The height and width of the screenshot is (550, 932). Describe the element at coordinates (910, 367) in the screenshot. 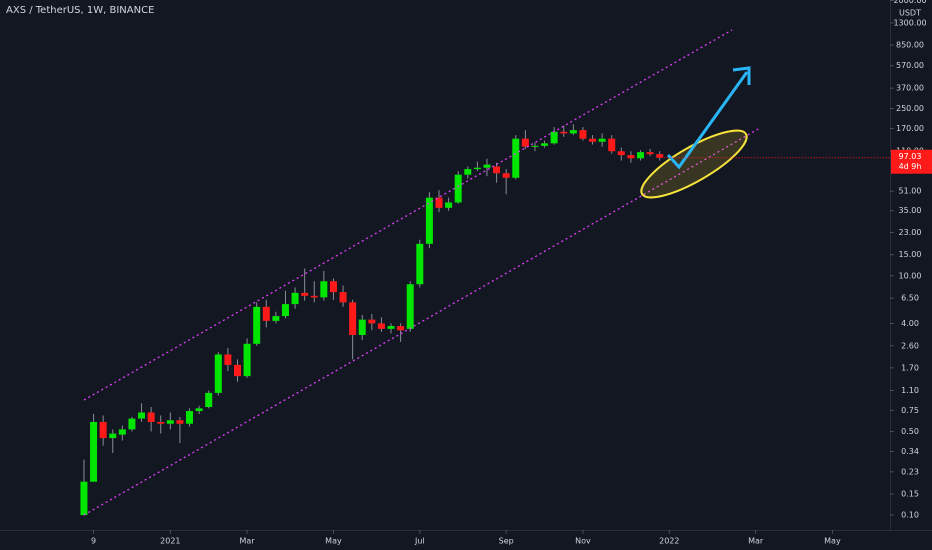

I see `y-tick-label: 1.70` at that location.